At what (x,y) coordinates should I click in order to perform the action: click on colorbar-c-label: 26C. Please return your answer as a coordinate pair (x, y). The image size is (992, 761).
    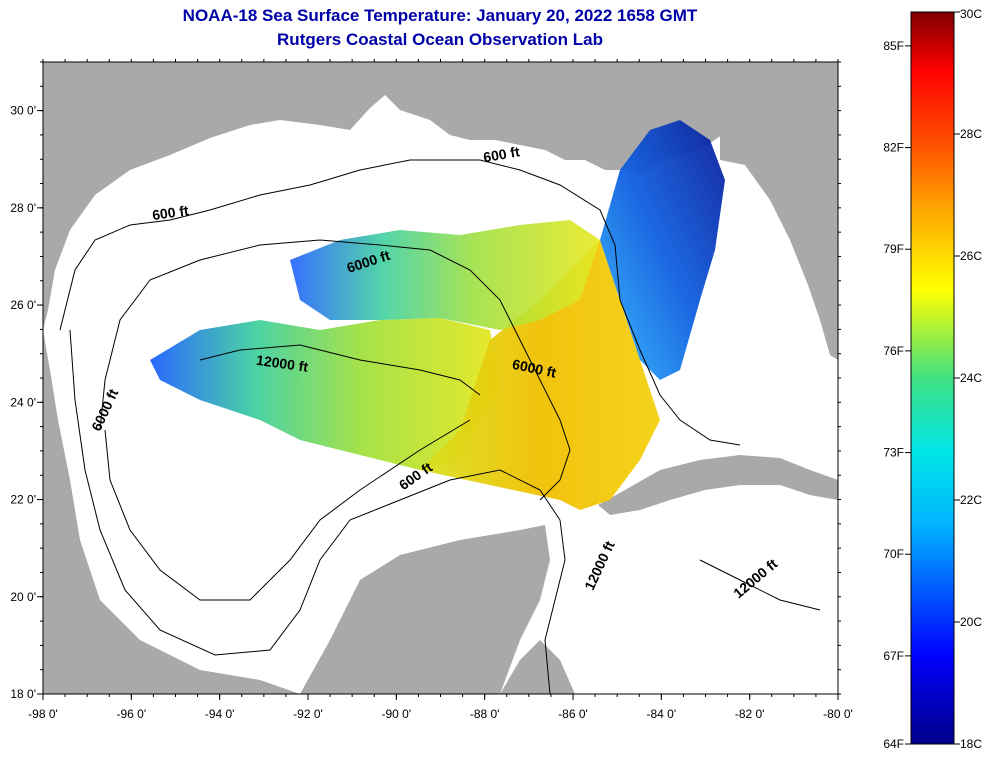
    Looking at the image, I should click on (971, 256).